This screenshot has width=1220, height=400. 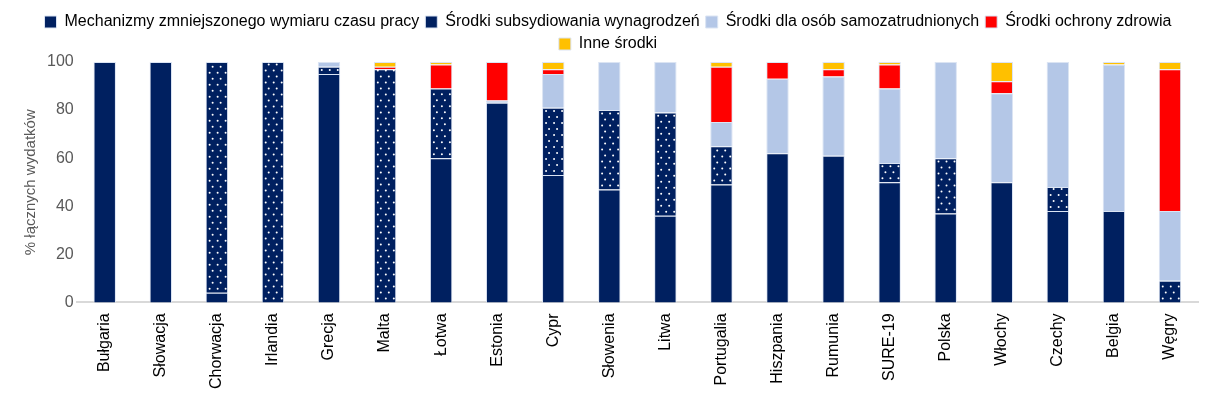 I want to click on y-tick-label: 40, so click(x=64, y=205).